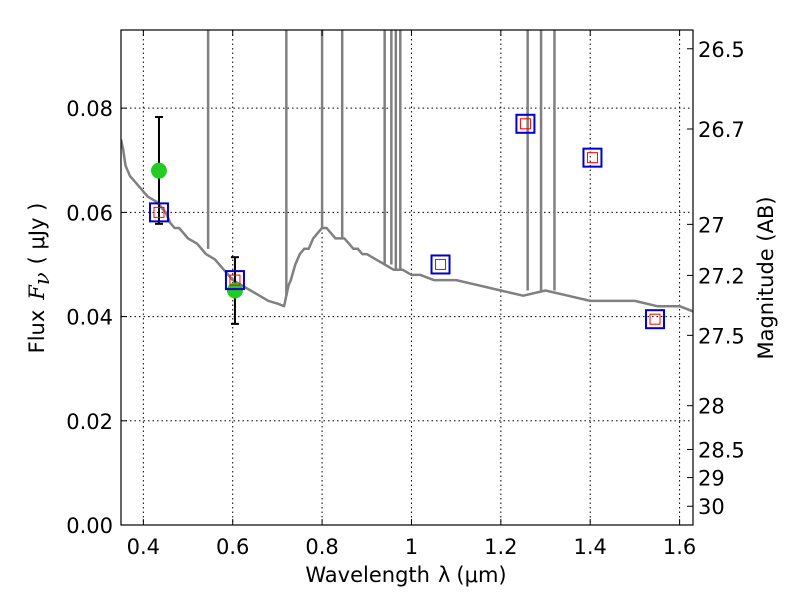 The width and height of the screenshot is (800, 600). What do you see at coordinates (721, 336) in the screenshot?
I see `y2-tick-label: 27.5` at bounding box center [721, 336].